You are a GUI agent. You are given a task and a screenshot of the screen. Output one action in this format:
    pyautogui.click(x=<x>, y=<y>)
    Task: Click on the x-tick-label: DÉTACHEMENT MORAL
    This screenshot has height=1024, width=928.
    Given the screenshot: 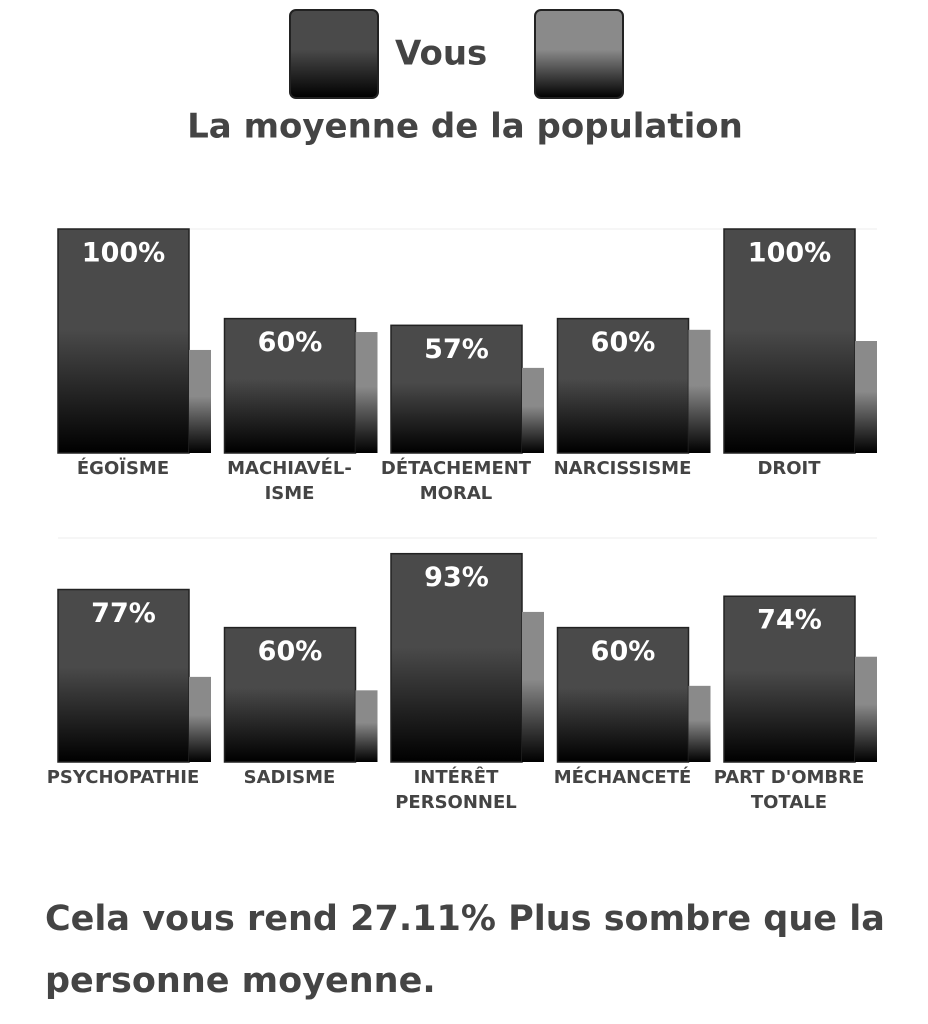 What is the action you would take?
    pyautogui.click(x=456, y=481)
    